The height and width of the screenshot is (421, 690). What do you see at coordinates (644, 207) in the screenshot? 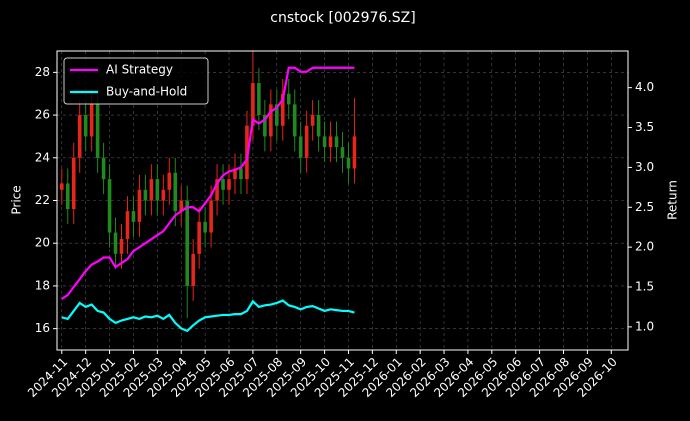
I see `y2-tick-label: 2.5` at bounding box center [644, 207].